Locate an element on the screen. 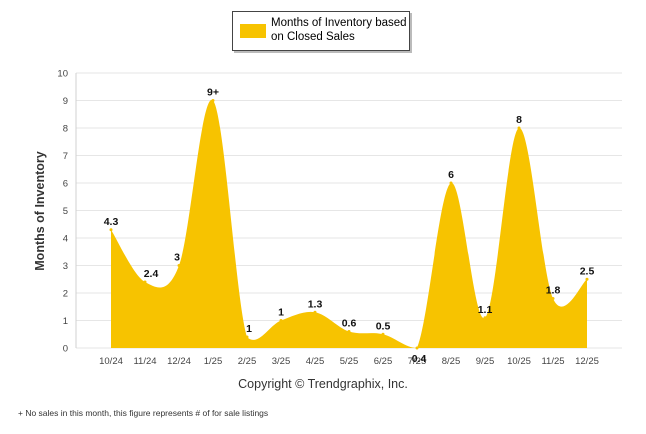 This screenshot has width=646, height=434. y-tick-label: 7 is located at coordinates (65, 156).